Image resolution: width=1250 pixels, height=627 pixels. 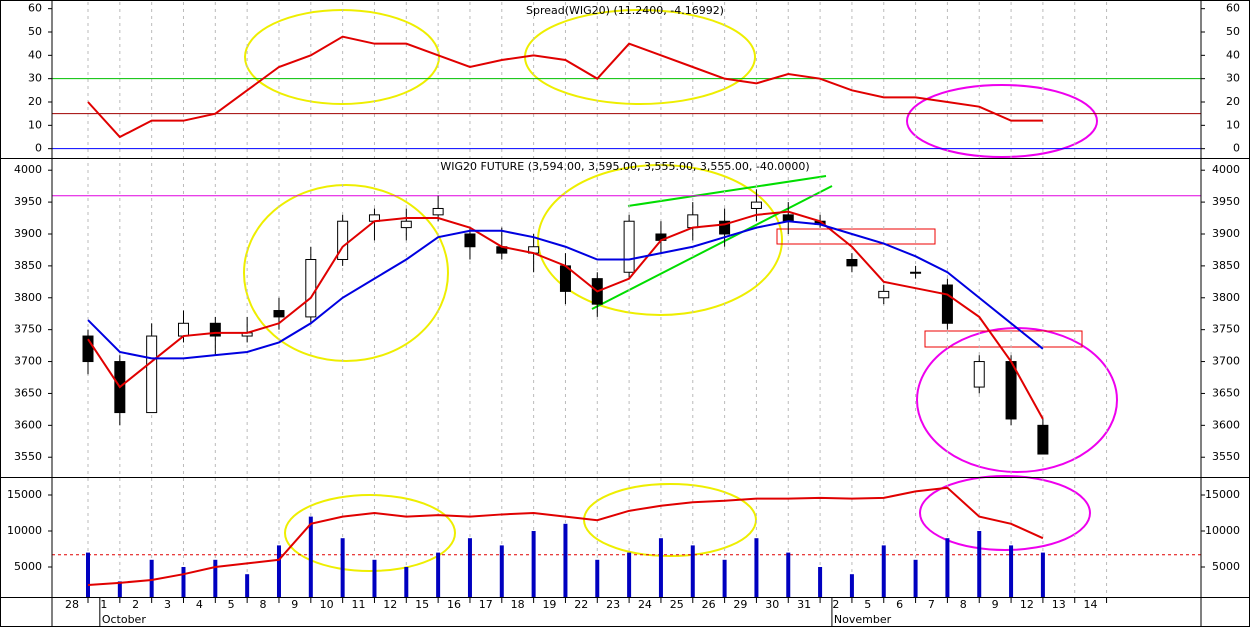 What do you see at coordinates (625, 10) in the screenshot?
I see `panel-title: Spread(WIG20) (11.2400, -4.16992)` at bounding box center [625, 10].